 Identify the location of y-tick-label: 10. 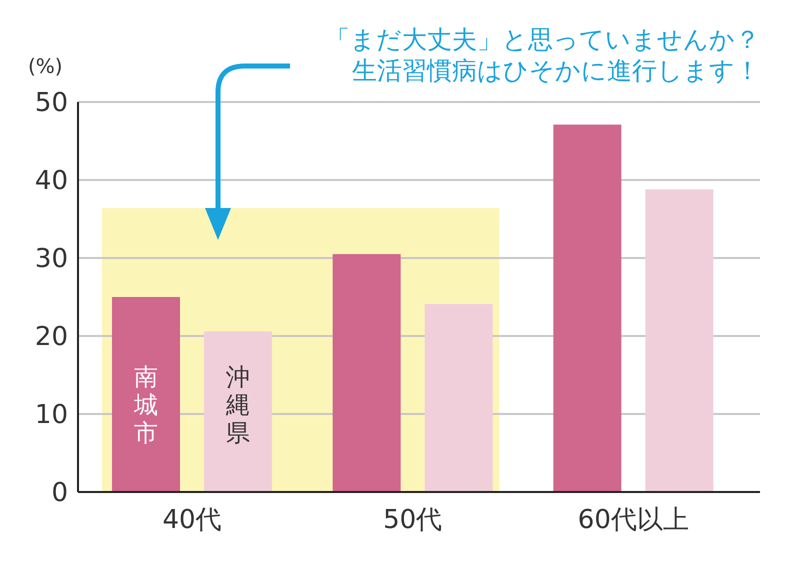
(51, 415).